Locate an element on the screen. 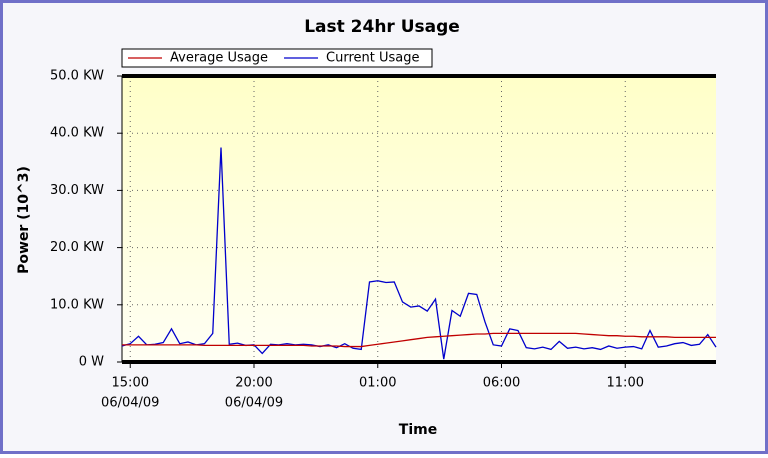 The height and width of the screenshot is (458, 768). x-tick-label: 11:00 is located at coordinates (625, 383).